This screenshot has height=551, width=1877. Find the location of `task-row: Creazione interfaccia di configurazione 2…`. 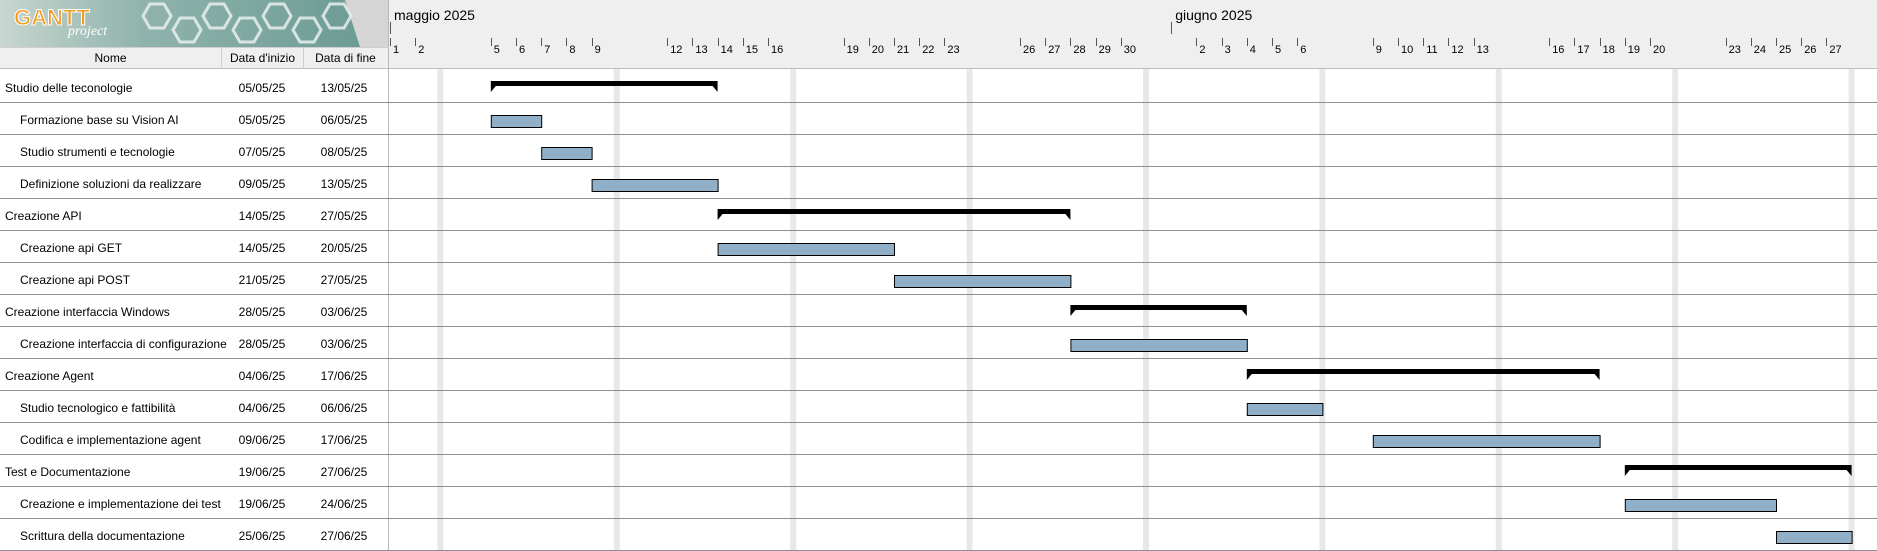

task-row: Creazione interfaccia di configurazione 2… is located at coordinates (938, 343).